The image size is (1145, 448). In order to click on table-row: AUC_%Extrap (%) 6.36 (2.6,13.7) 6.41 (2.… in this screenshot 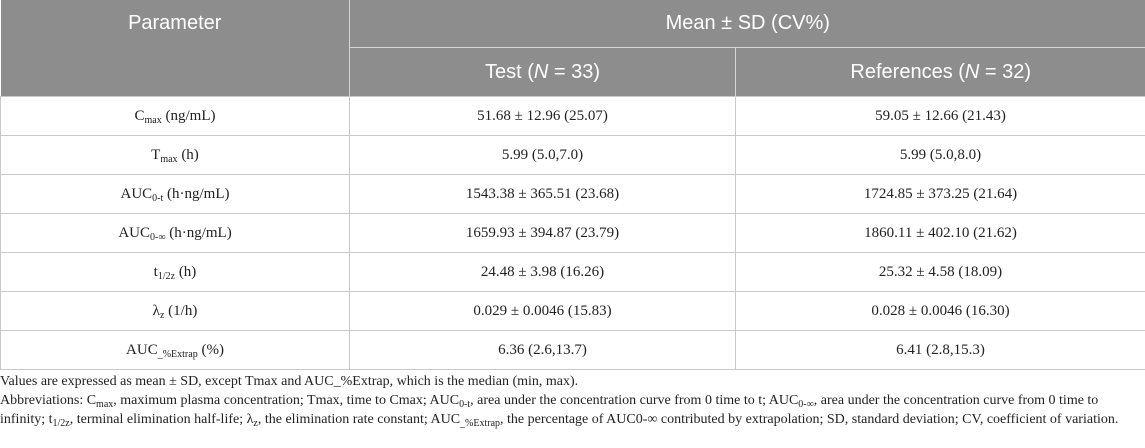, I will do `click(572, 350)`.